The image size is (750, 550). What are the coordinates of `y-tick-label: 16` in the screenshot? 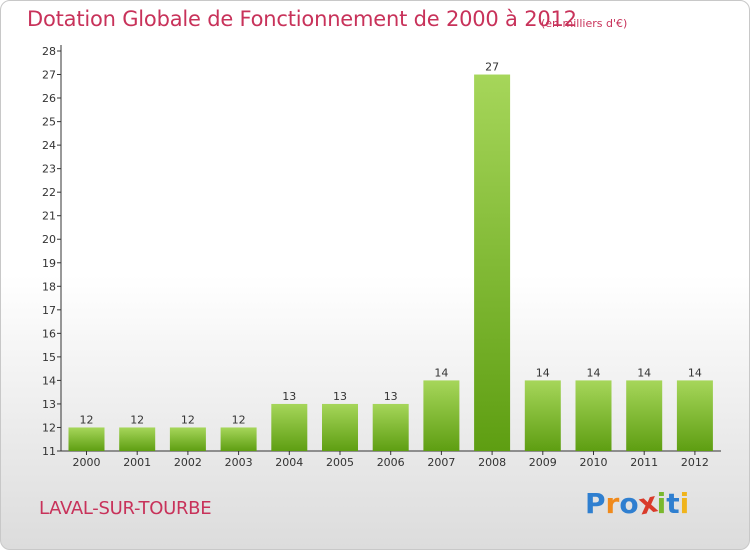 It's located at (49, 333).